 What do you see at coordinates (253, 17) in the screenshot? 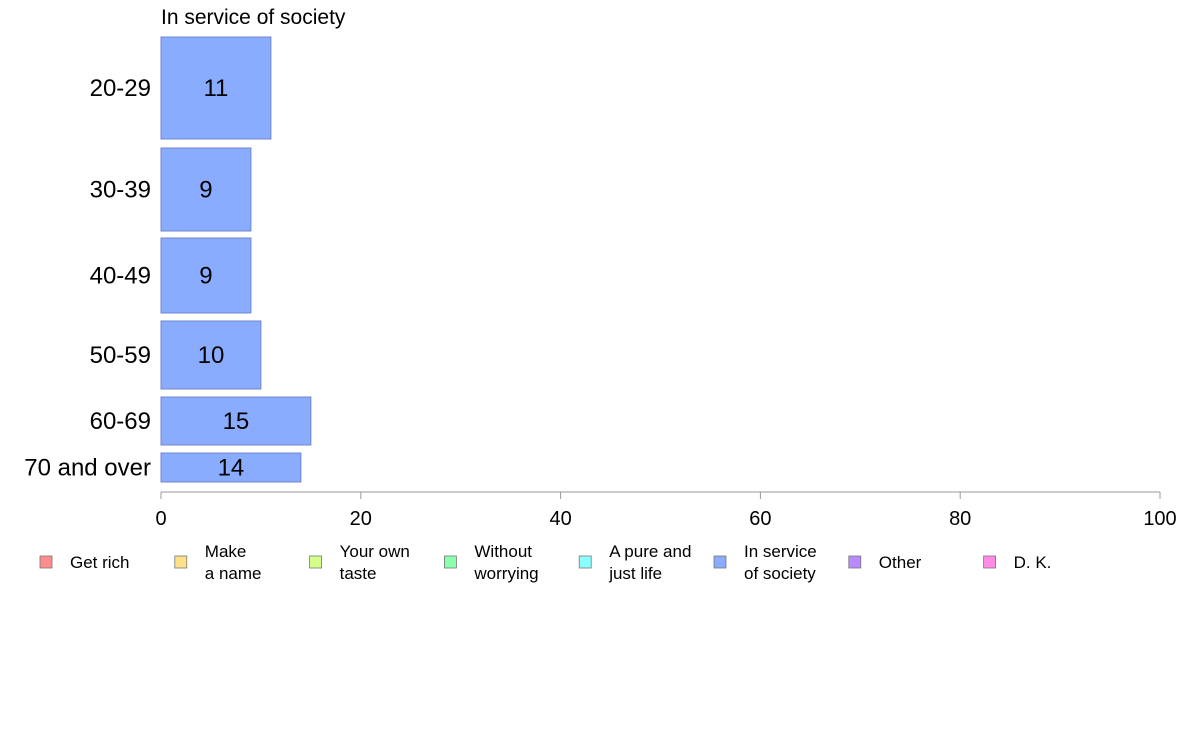
I see `chart-title: In service of society` at bounding box center [253, 17].